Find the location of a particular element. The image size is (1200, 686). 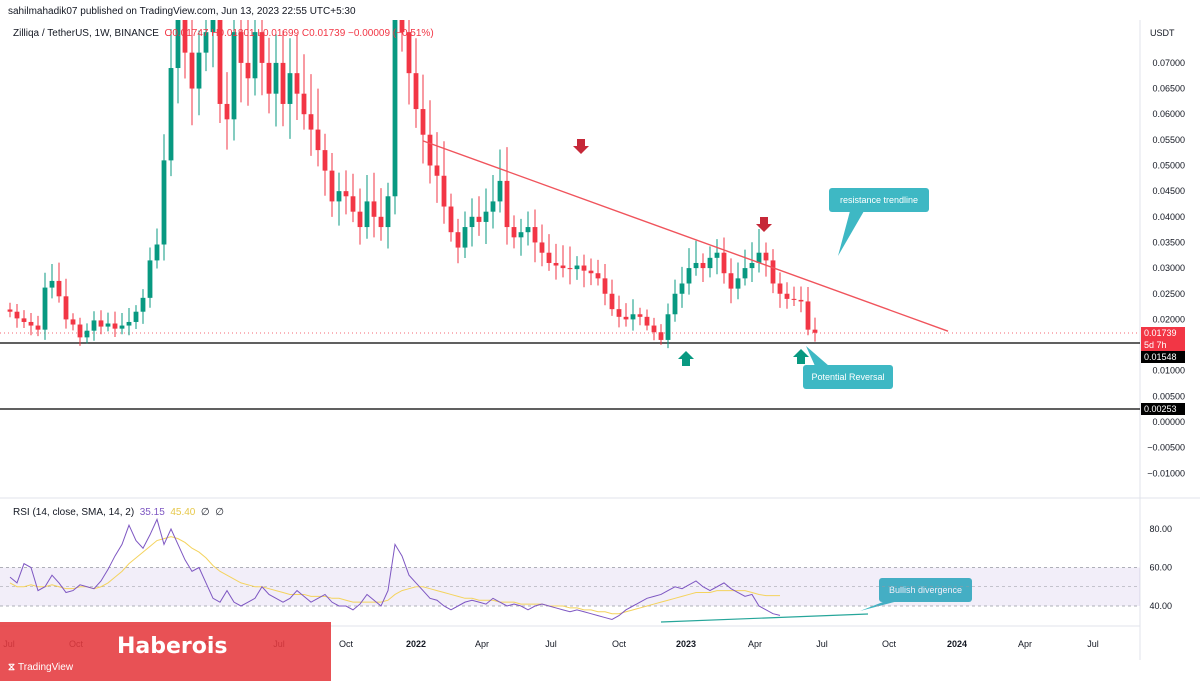

divergence-line is located at coordinates (764, 618).